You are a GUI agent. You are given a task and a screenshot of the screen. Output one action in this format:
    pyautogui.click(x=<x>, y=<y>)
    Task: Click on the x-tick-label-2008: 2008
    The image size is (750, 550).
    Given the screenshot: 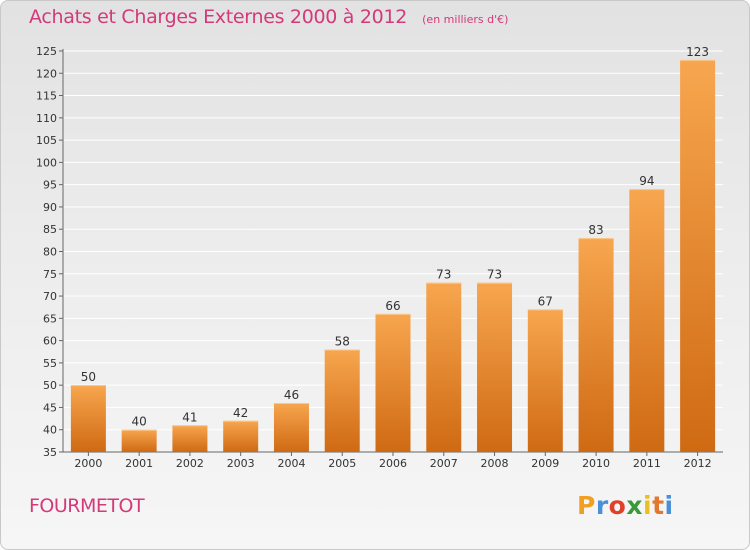 What is the action you would take?
    pyautogui.click(x=495, y=463)
    